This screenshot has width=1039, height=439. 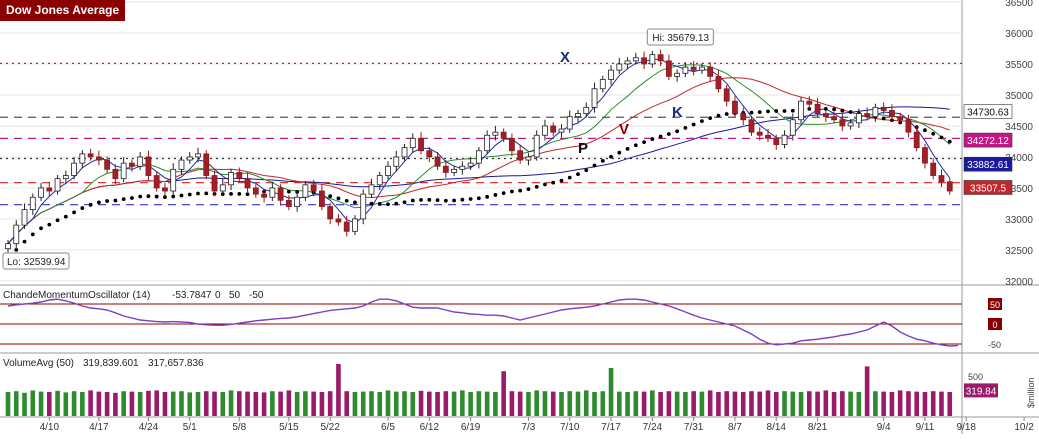 What do you see at coordinates (528, 427) in the screenshot?
I see `x-tick-label: 7/3` at bounding box center [528, 427].